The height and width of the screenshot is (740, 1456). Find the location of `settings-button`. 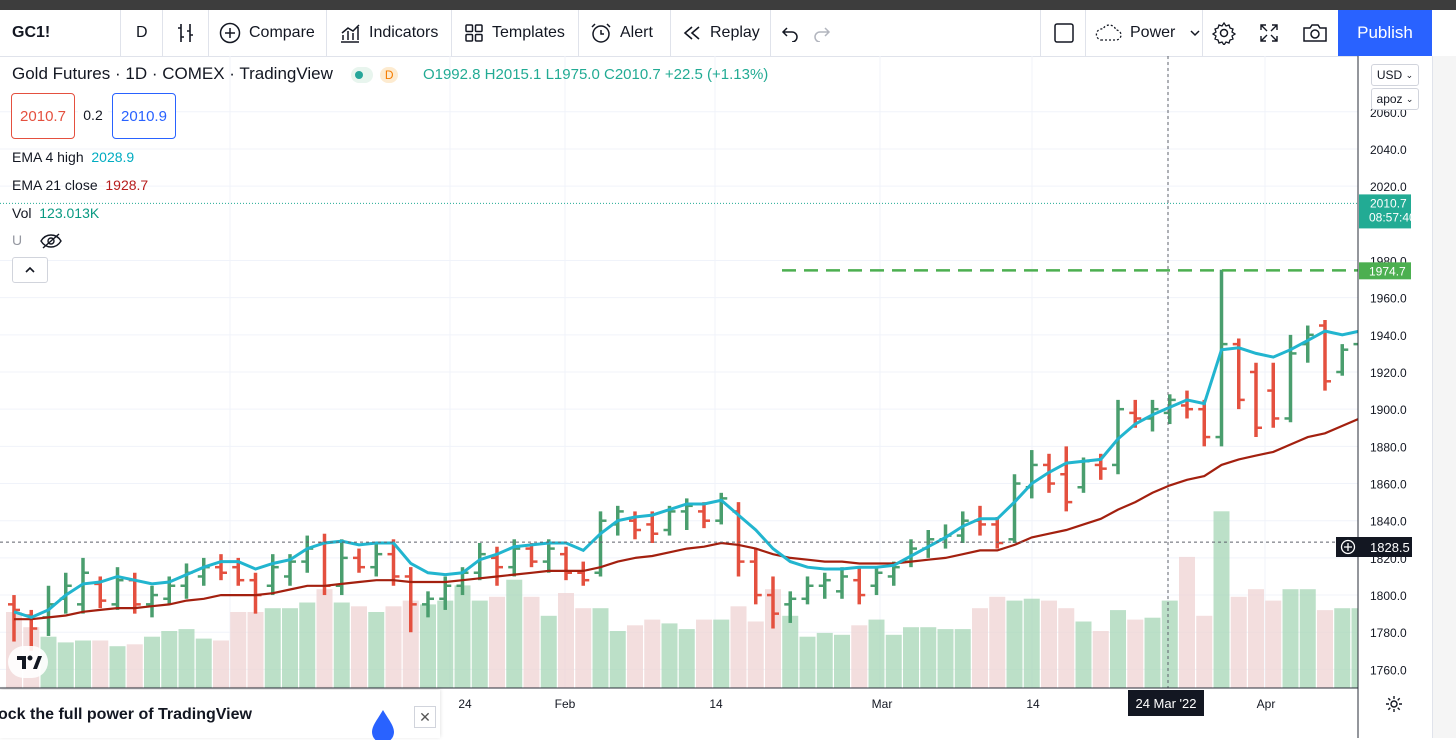

settings-button is located at coordinates (1224, 33).